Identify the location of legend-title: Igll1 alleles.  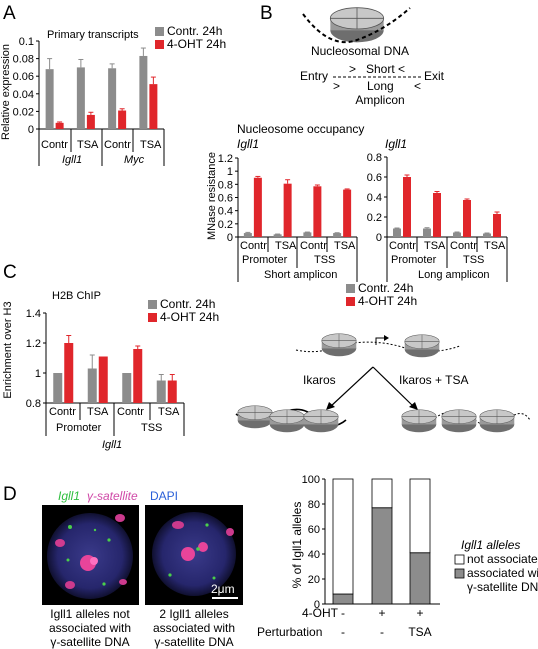
(490, 545).